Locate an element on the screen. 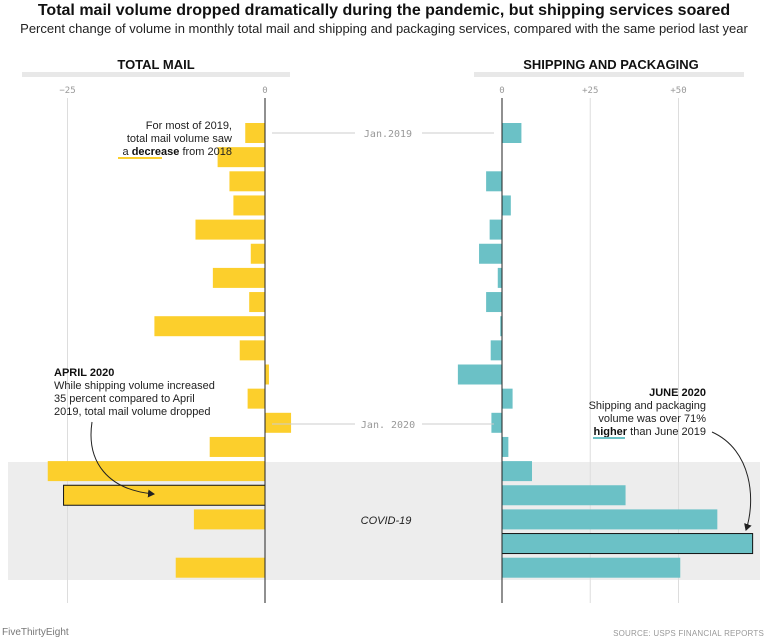  april-heading: APRIL 2020 is located at coordinates (84, 373).